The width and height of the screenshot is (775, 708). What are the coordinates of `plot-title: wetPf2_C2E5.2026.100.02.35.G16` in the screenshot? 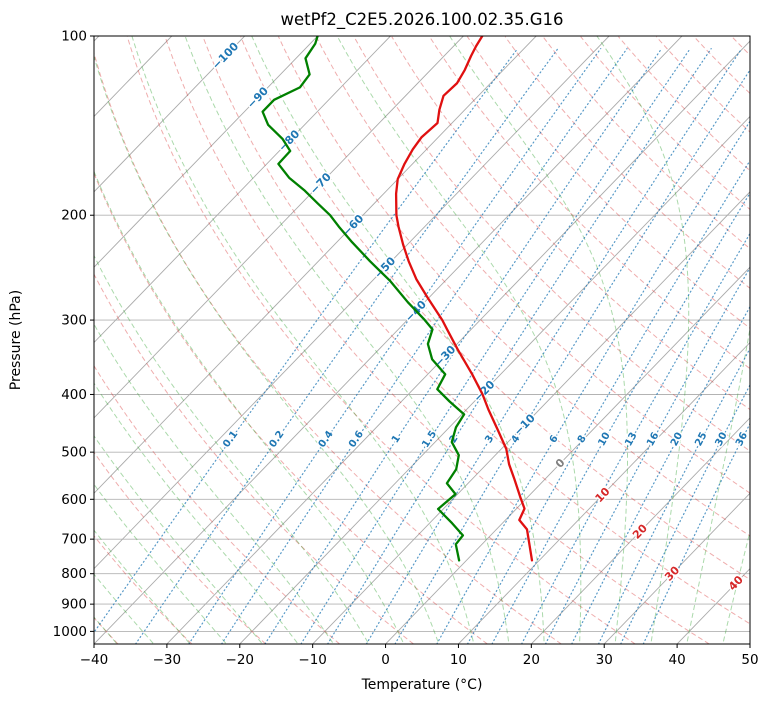 It's located at (421, 20).